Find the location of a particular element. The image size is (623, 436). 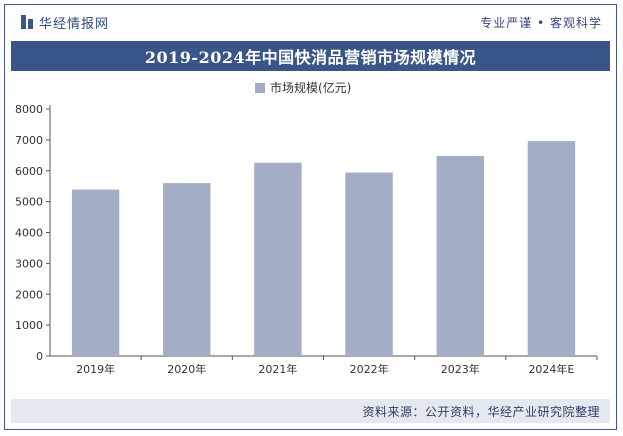

x-tick-label: 2024年E is located at coordinates (551, 368).